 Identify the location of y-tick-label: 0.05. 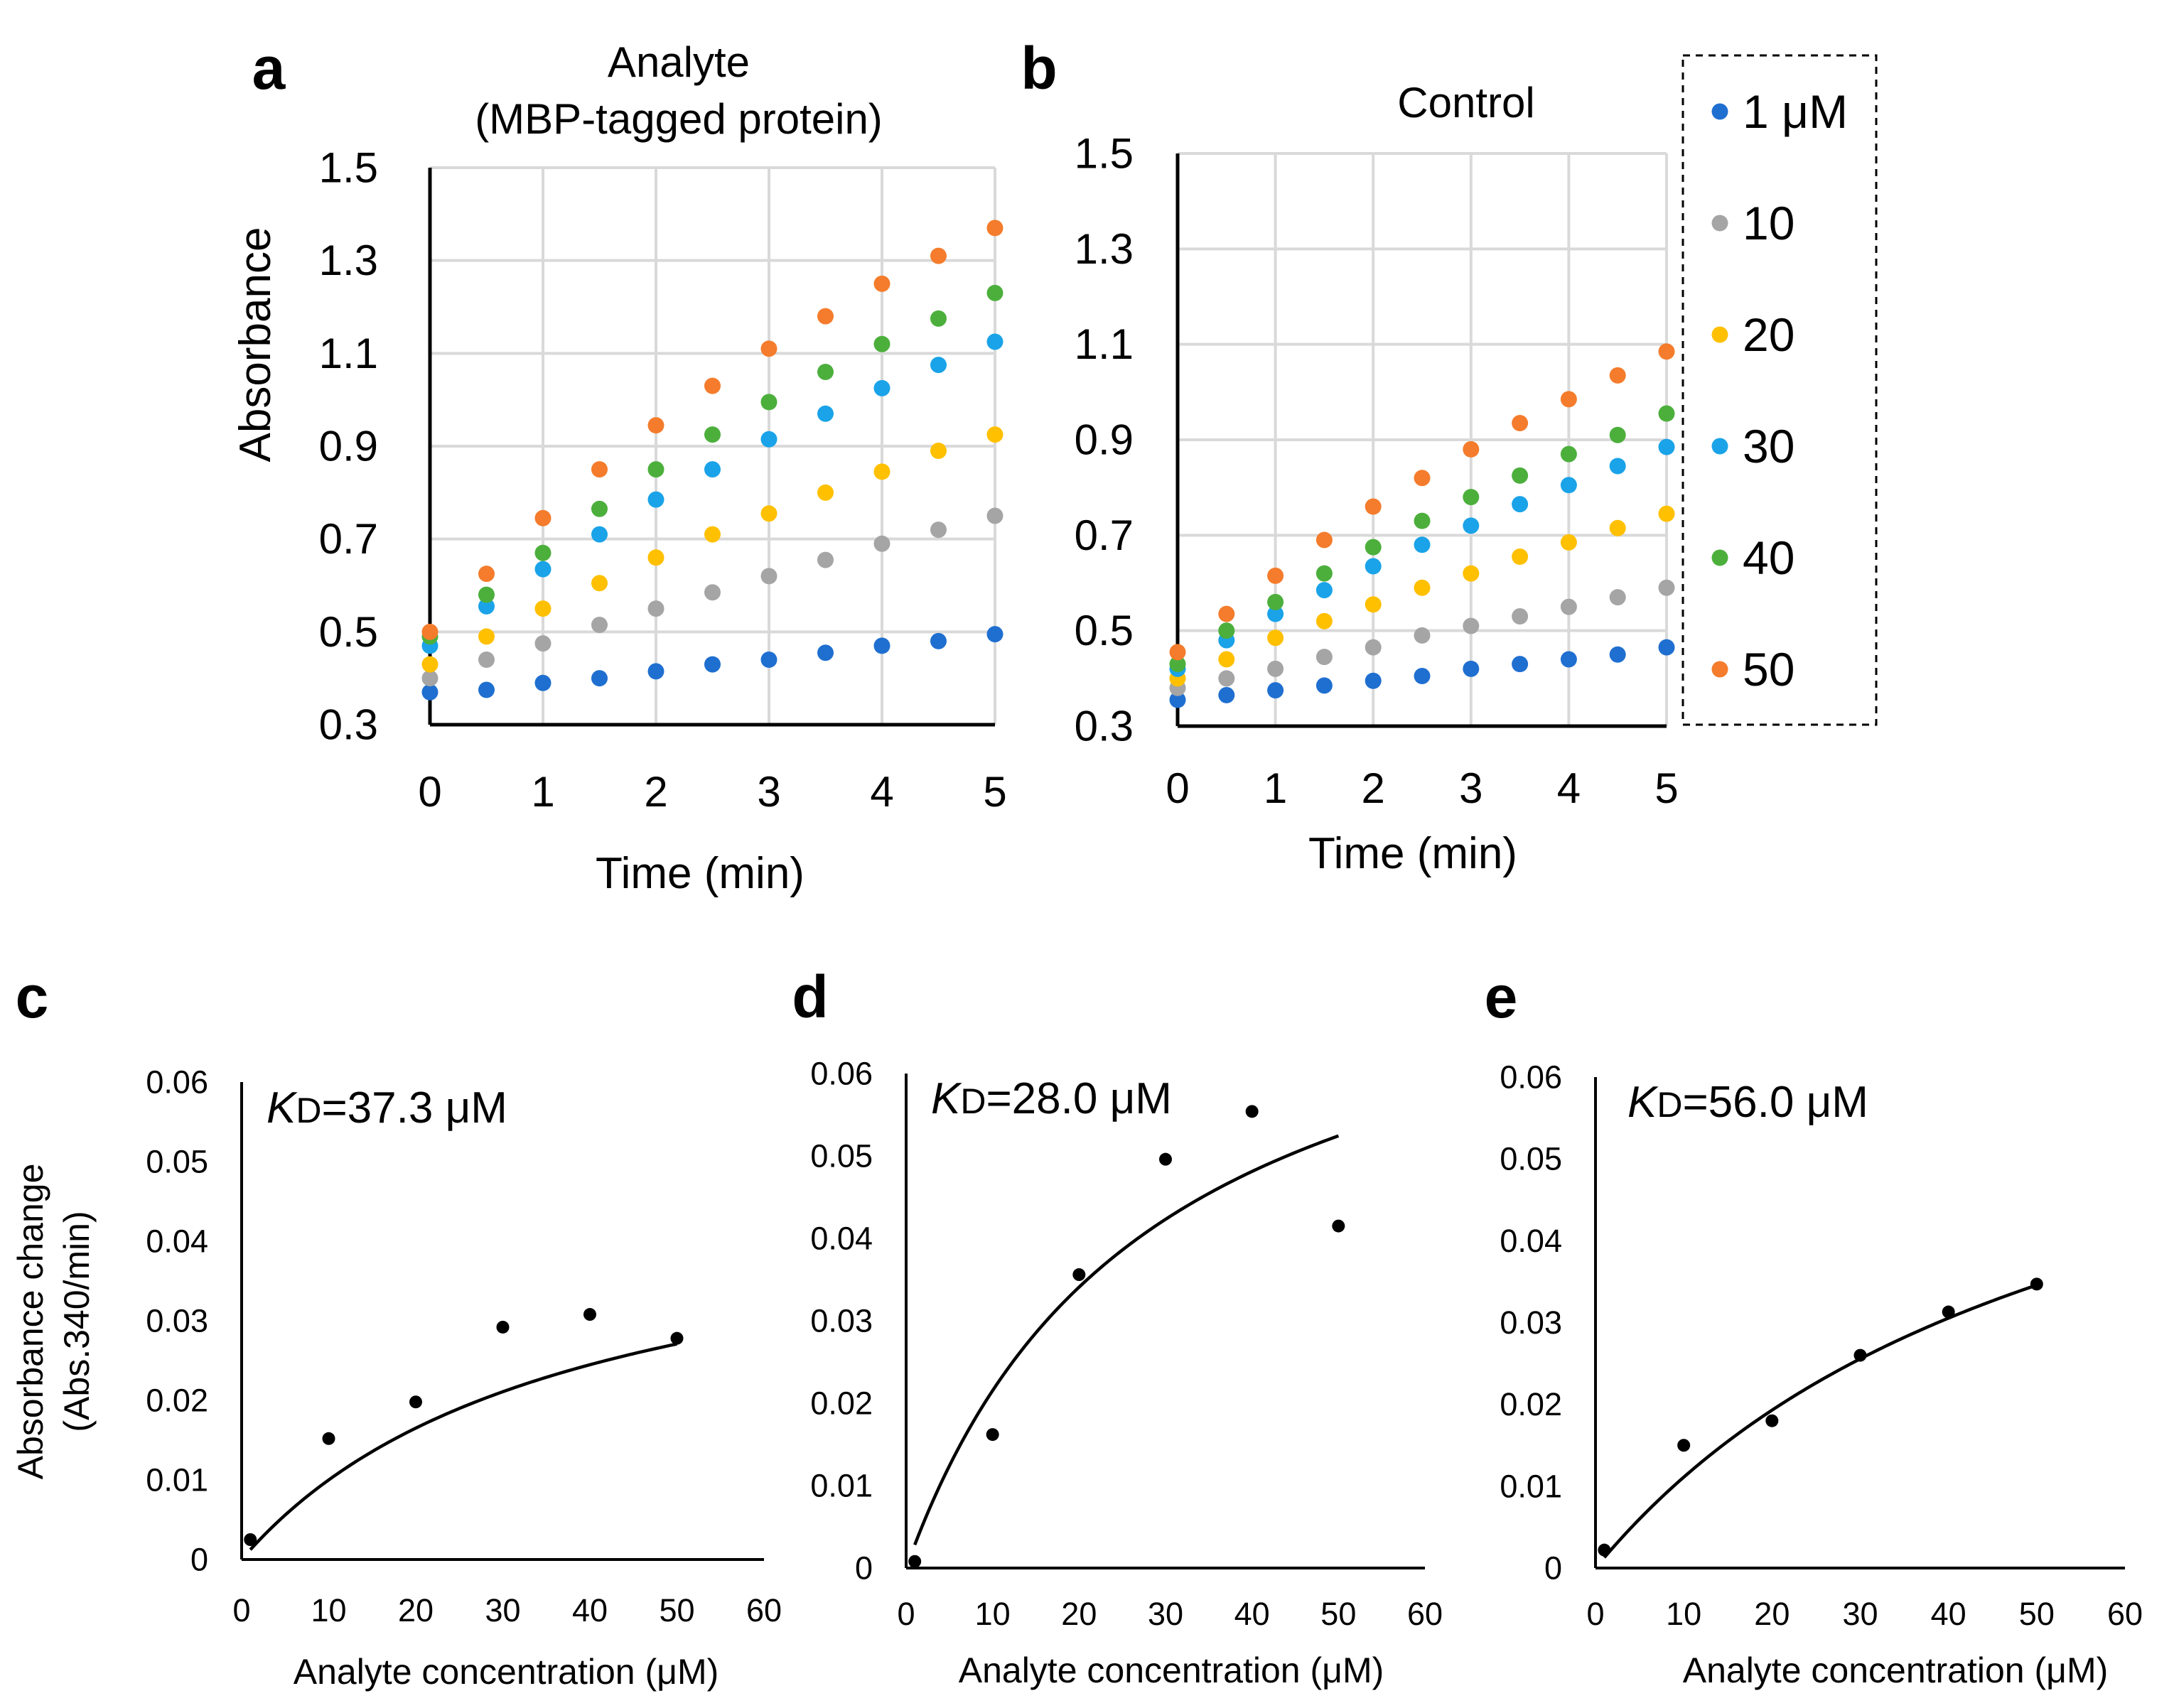
(177, 1162).